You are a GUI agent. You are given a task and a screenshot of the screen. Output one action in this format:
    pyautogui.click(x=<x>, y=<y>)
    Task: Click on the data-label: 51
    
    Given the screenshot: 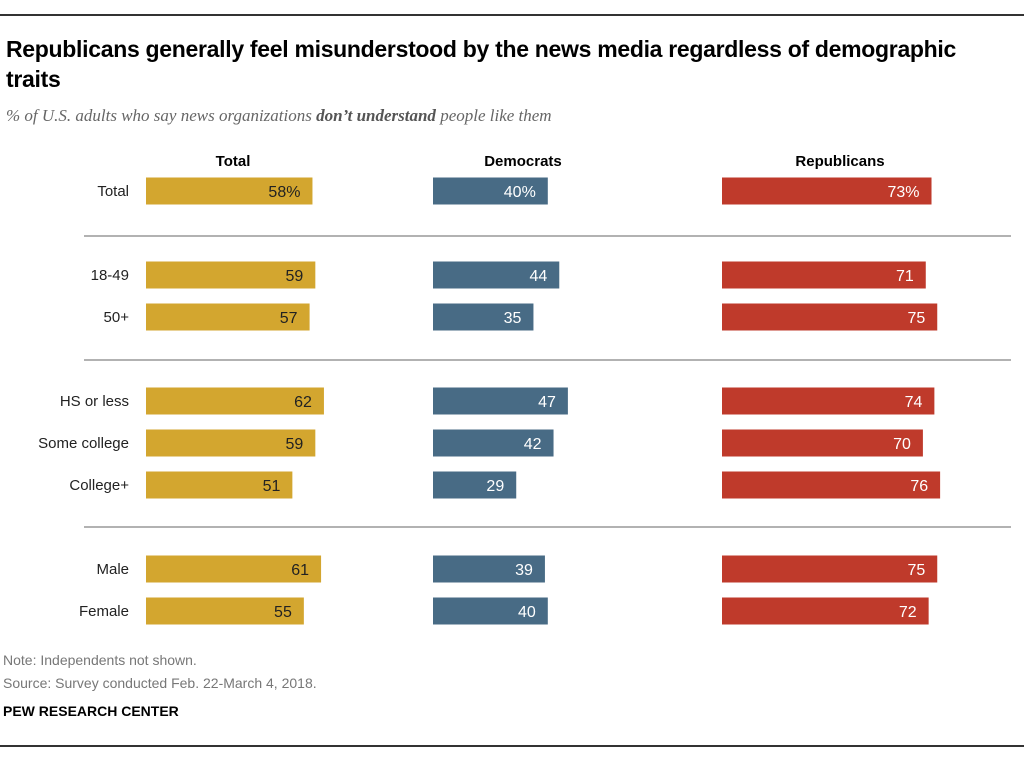 What is the action you would take?
    pyautogui.click(x=272, y=486)
    